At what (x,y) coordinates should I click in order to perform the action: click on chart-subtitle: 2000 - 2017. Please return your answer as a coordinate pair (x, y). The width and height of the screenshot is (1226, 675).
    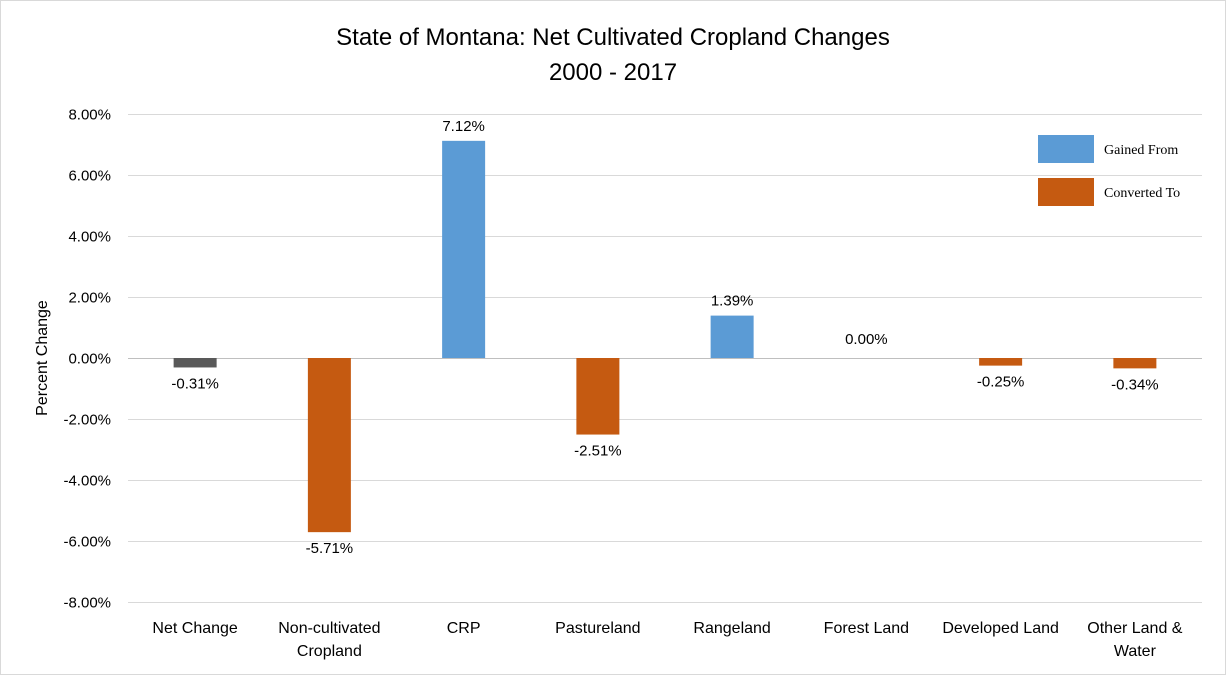
    Looking at the image, I should click on (613, 72).